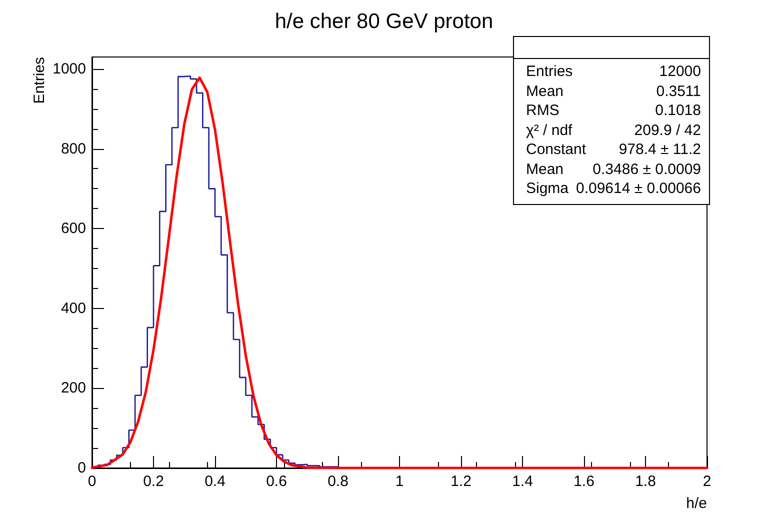  I want to click on x-tick-label: 0.4, so click(215, 481).